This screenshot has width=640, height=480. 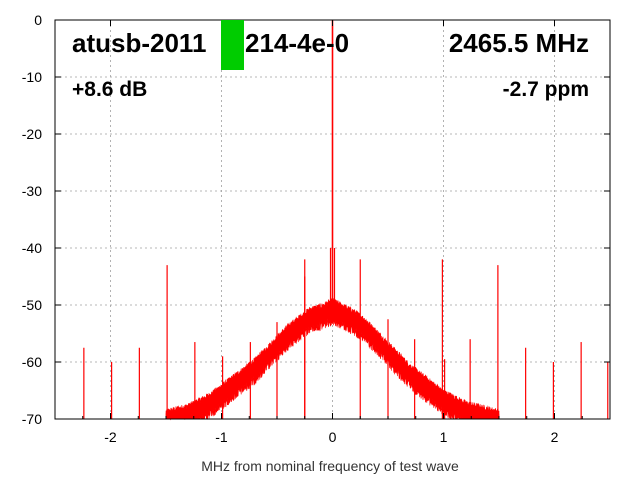 I want to click on y-tick-label: -10, so click(x=32, y=77).